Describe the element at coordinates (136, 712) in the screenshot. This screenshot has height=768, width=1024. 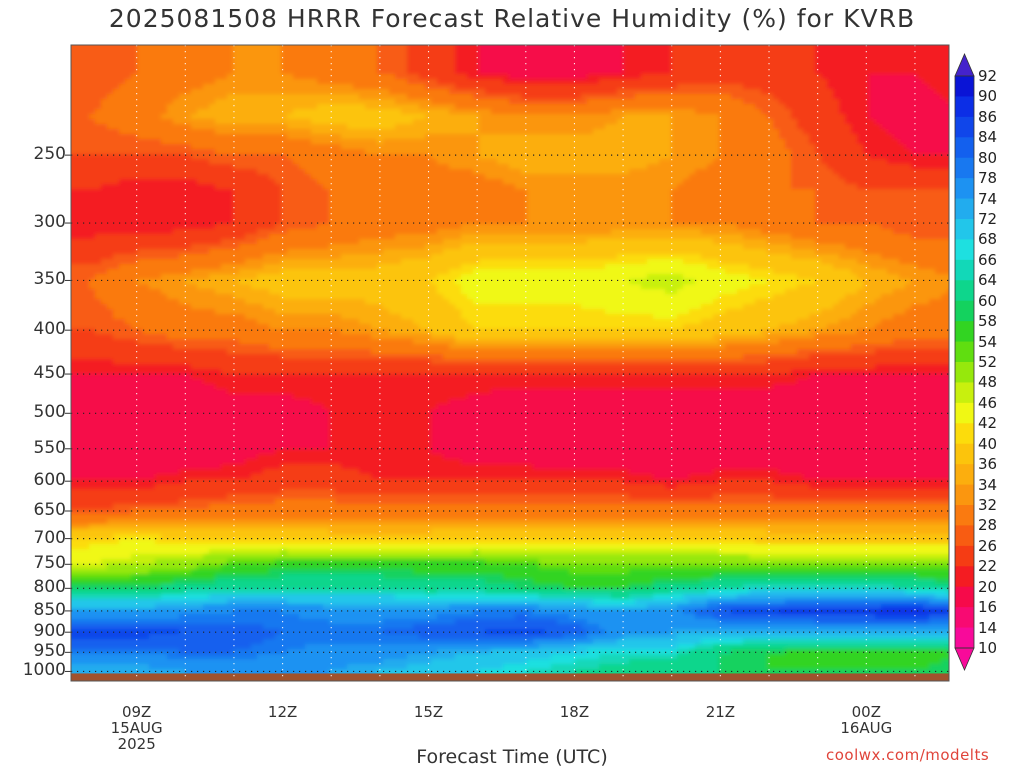
I see `x-tick-line: 09Z` at that location.